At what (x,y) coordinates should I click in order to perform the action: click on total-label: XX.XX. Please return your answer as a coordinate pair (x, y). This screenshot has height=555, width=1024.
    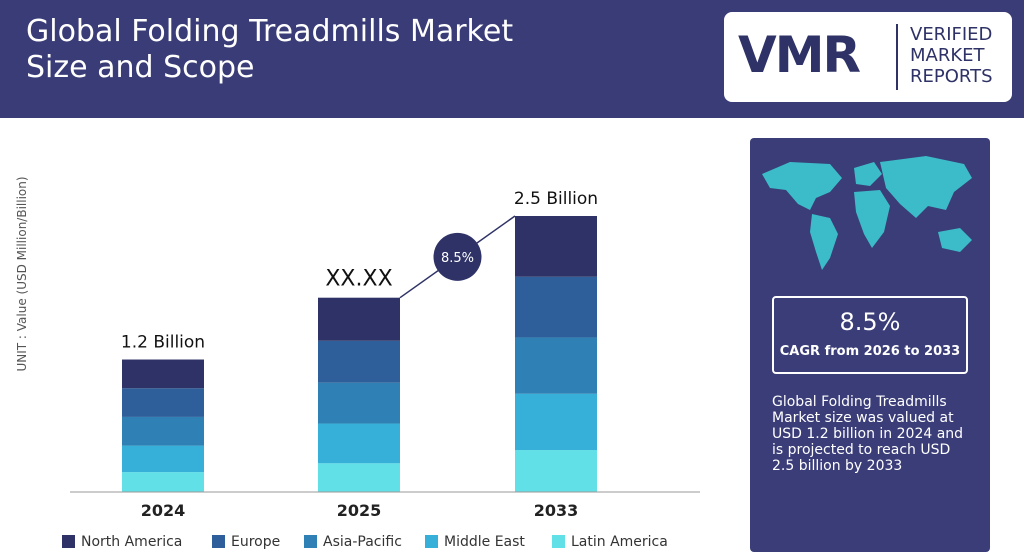
    Looking at the image, I should click on (358, 279).